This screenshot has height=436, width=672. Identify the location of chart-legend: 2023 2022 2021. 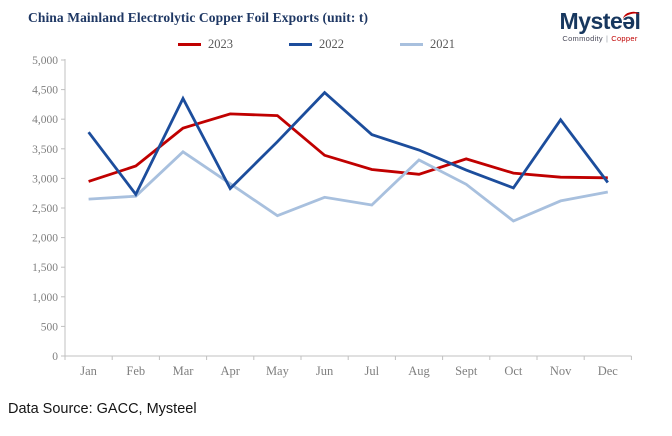
(316, 44).